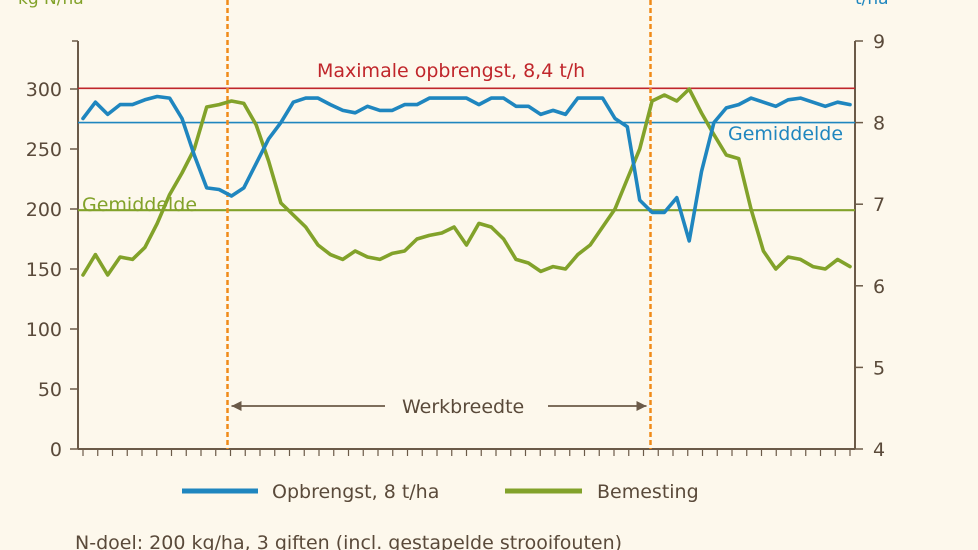 The width and height of the screenshot is (978, 550). Describe the element at coordinates (463, 407) in the screenshot. I see `werkbreedte-label: Werkbreedte` at that location.